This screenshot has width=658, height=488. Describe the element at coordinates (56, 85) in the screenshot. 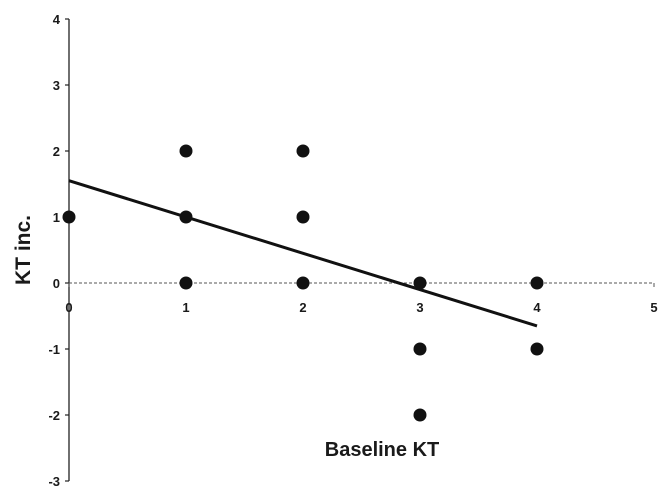

I see `y-tick-label: 3` at that location.